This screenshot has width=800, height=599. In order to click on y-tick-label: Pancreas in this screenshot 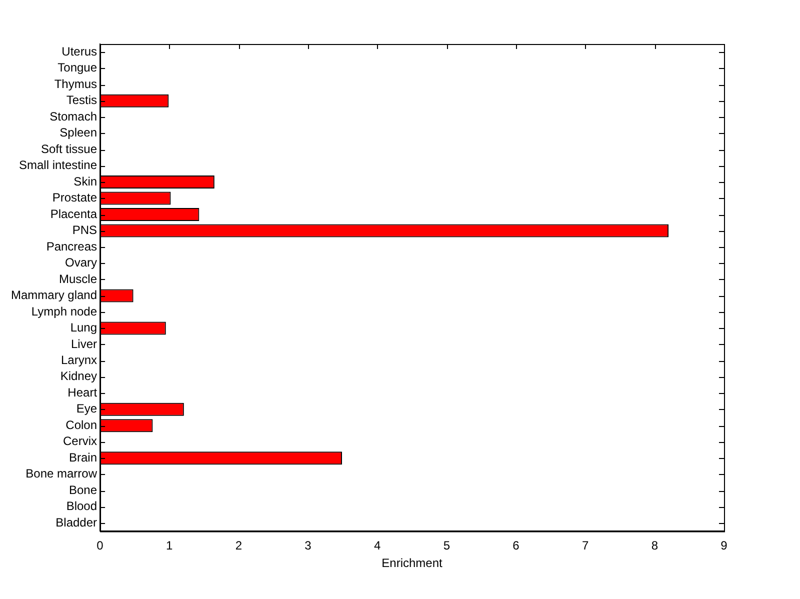, I will do `click(72, 246)`.